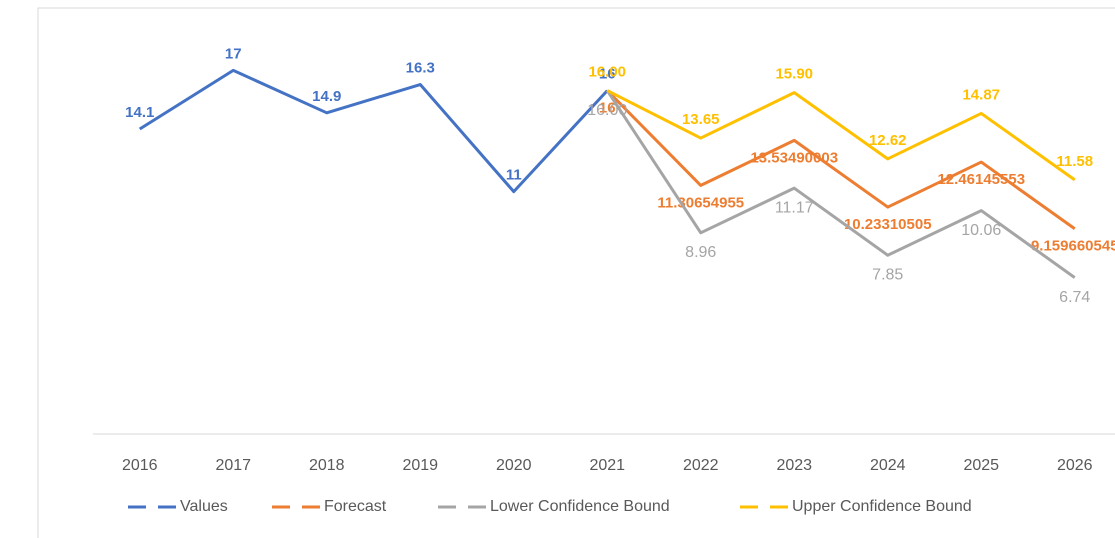 The width and height of the screenshot is (1115, 538). I want to click on x-tick-label: 2017, so click(233, 465).